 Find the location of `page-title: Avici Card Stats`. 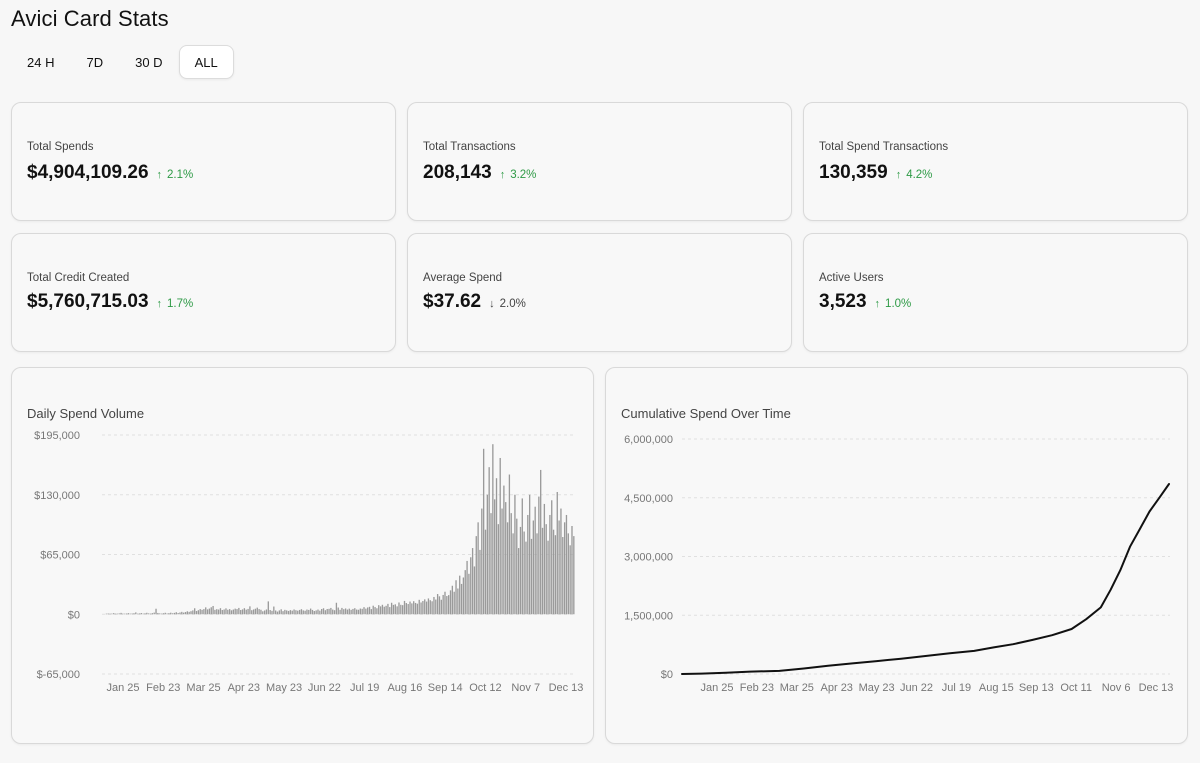

page-title: Avici Card Stats is located at coordinates (90, 18).